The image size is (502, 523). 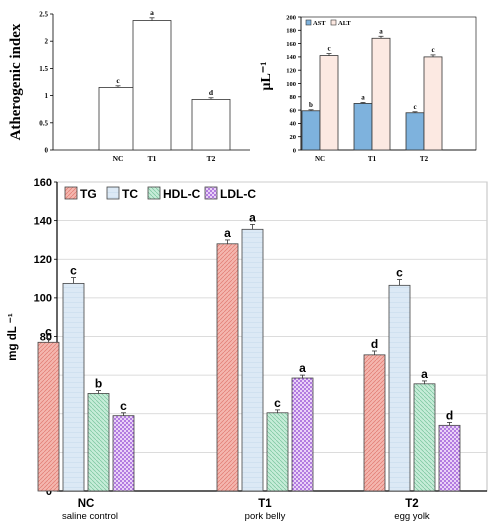 What do you see at coordinates (424, 159) in the screenshot?
I see `chart2-category-label: T2` at bounding box center [424, 159].